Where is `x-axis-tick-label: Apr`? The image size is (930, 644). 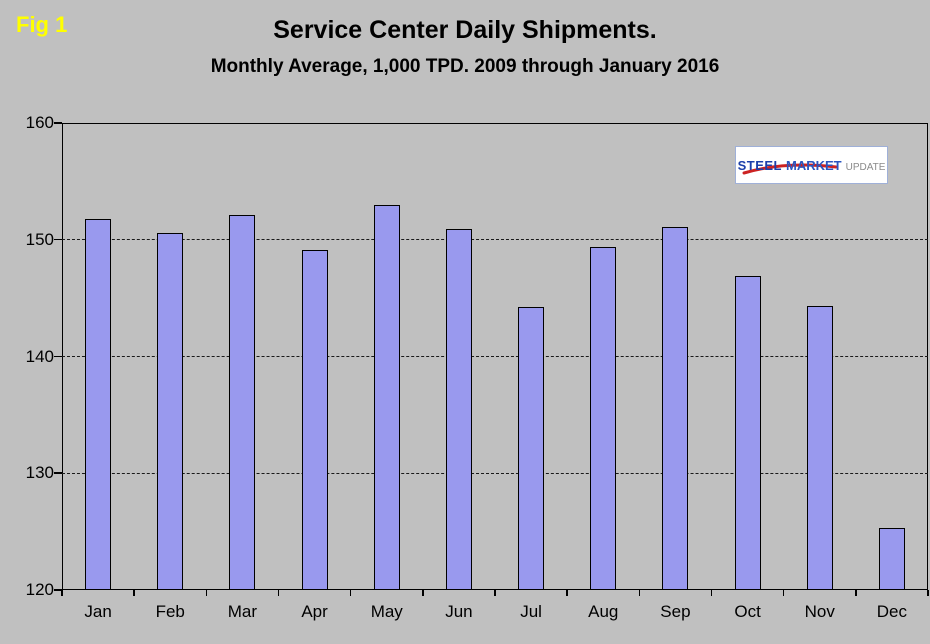 x-axis-tick-label: Apr is located at coordinates (314, 611).